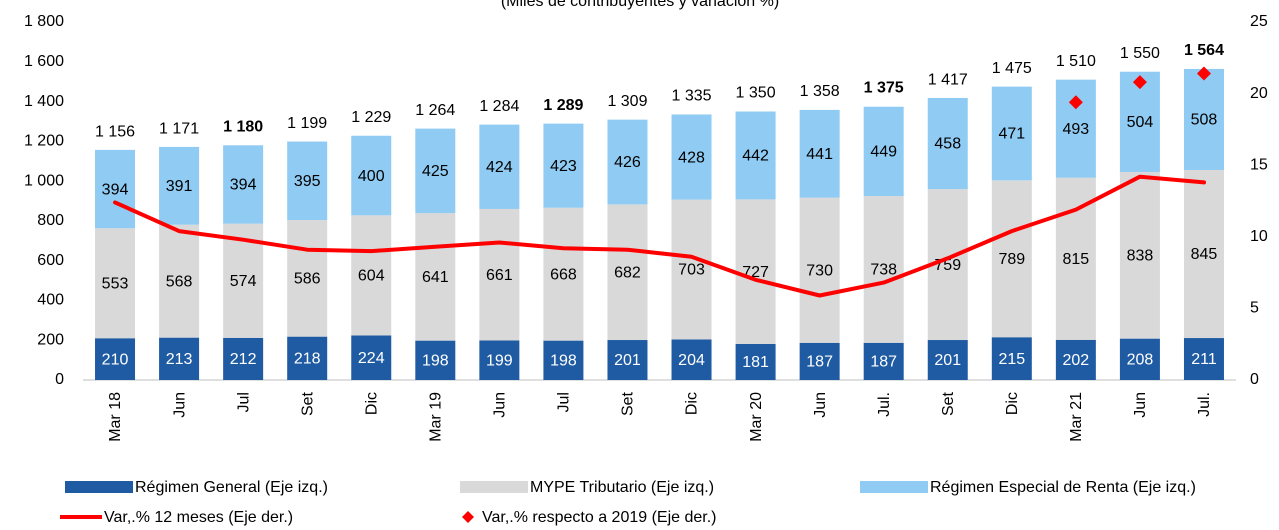 This screenshot has width=1279, height=530. I want to click on y-tick-label: 0, so click(59, 379).